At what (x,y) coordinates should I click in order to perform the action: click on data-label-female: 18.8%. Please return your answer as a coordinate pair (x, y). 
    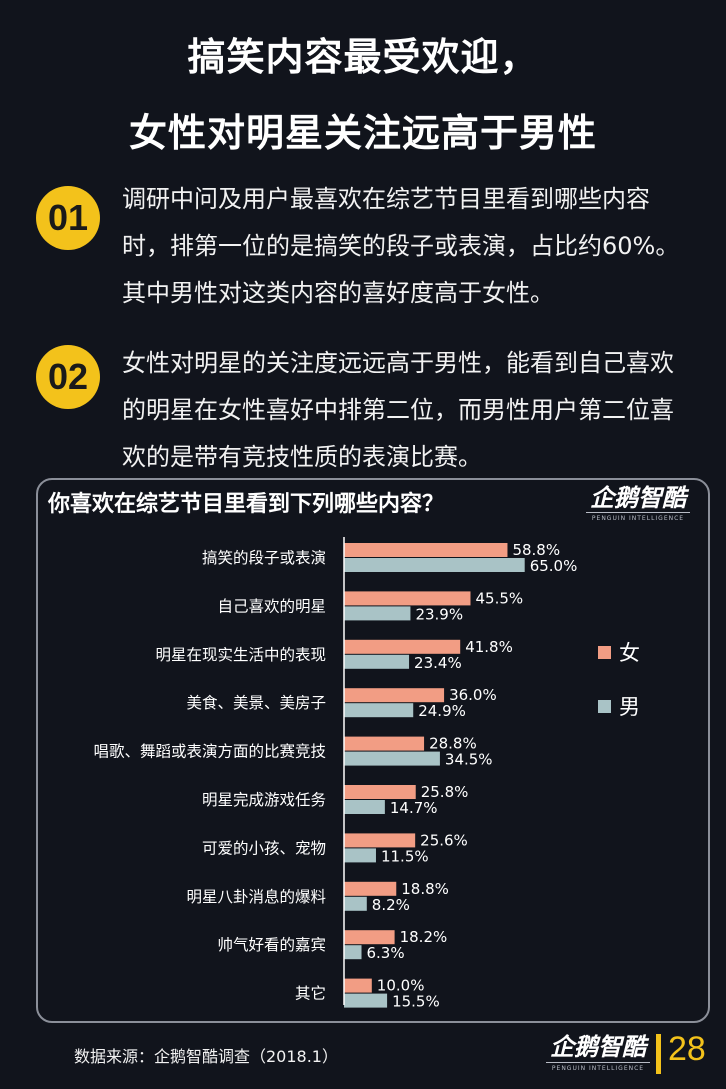
    Looking at the image, I should click on (425, 889).